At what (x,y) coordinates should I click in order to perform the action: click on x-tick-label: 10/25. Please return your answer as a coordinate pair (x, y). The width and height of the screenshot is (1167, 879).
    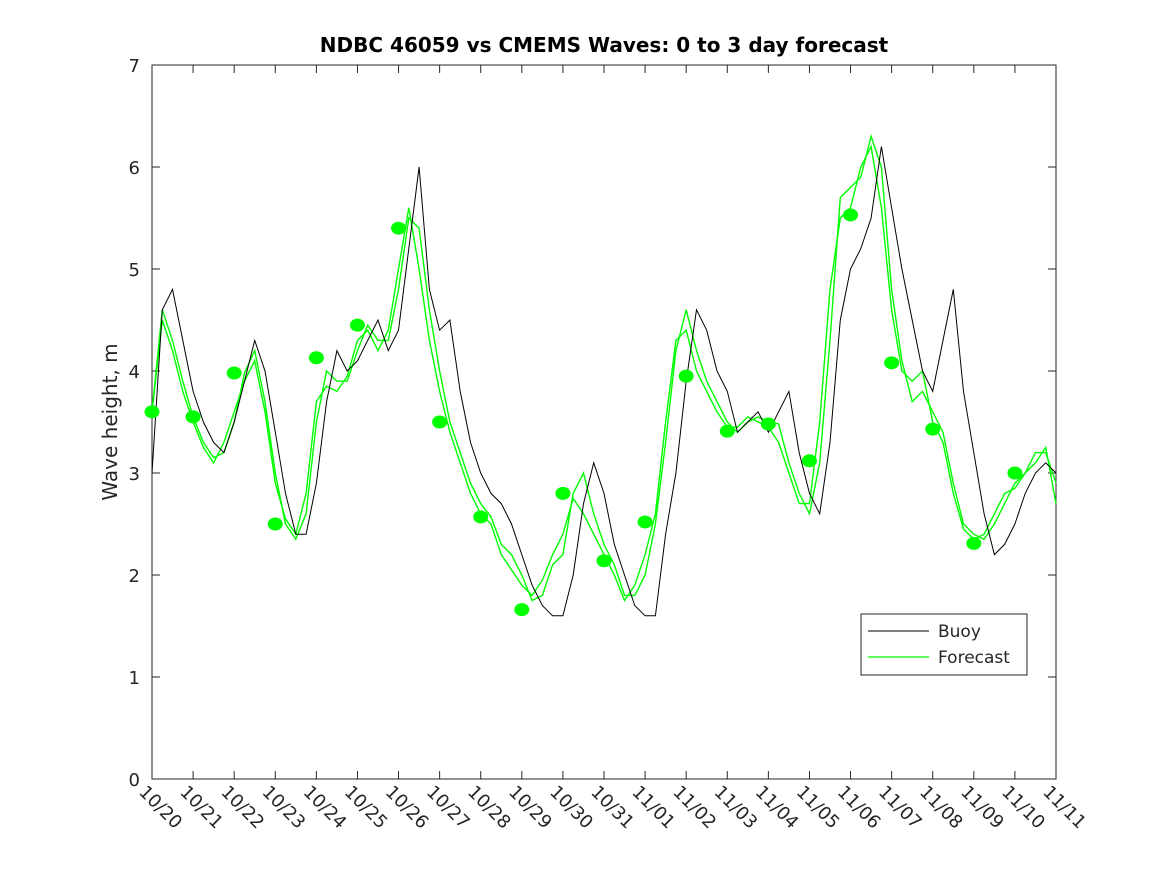
    Looking at the image, I should click on (366, 808).